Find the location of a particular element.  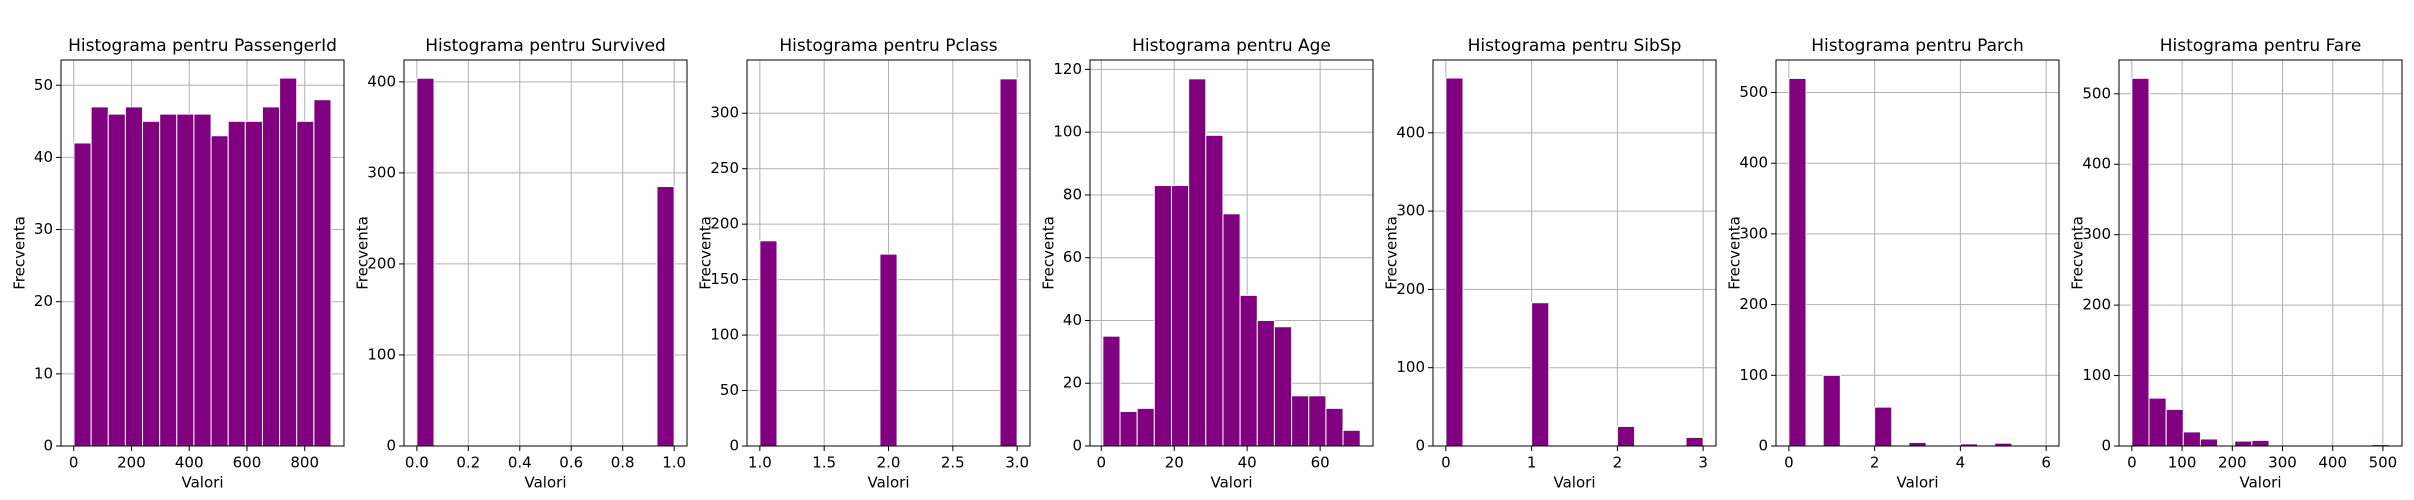

x-tick-label: 0.2 is located at coordinates (468, 463).